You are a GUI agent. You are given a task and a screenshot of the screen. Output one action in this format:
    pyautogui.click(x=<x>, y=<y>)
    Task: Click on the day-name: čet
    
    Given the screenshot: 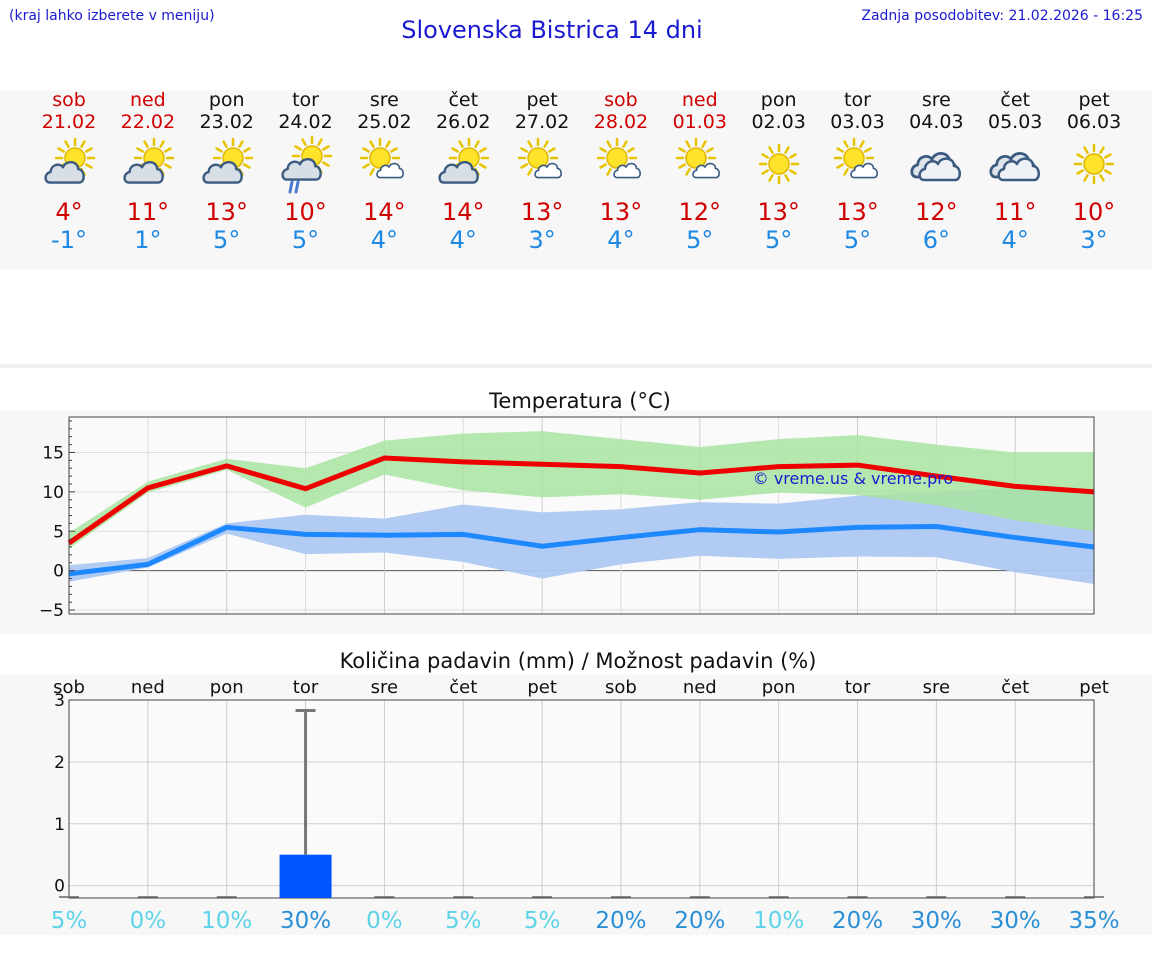 What is the action you would take?
    pyautogui.click(x=1015, y=100)
    